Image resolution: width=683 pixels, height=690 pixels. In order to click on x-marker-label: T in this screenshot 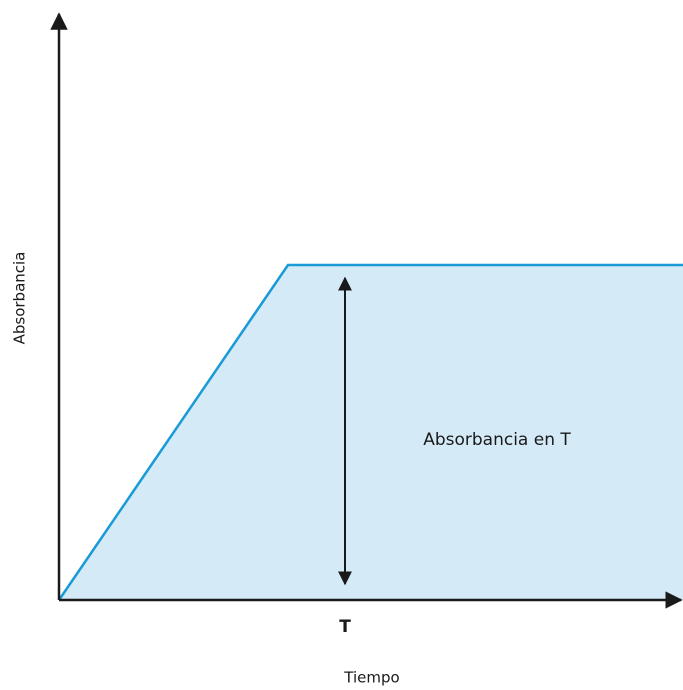, I will do `click(345, 627)`.